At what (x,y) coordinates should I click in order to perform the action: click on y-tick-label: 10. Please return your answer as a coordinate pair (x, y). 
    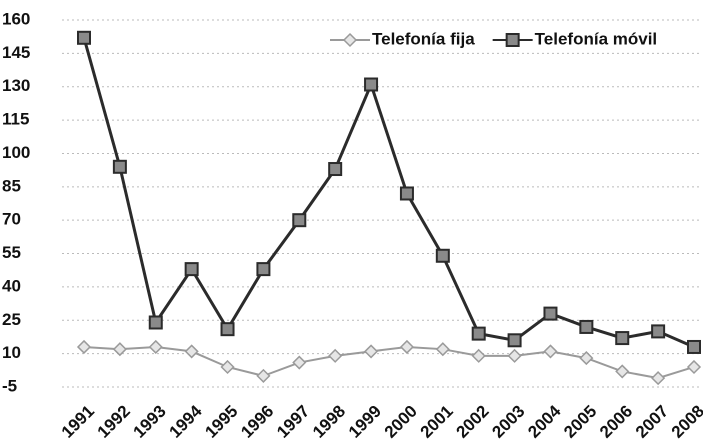
    Looking at the image, I should click on (11, 352).